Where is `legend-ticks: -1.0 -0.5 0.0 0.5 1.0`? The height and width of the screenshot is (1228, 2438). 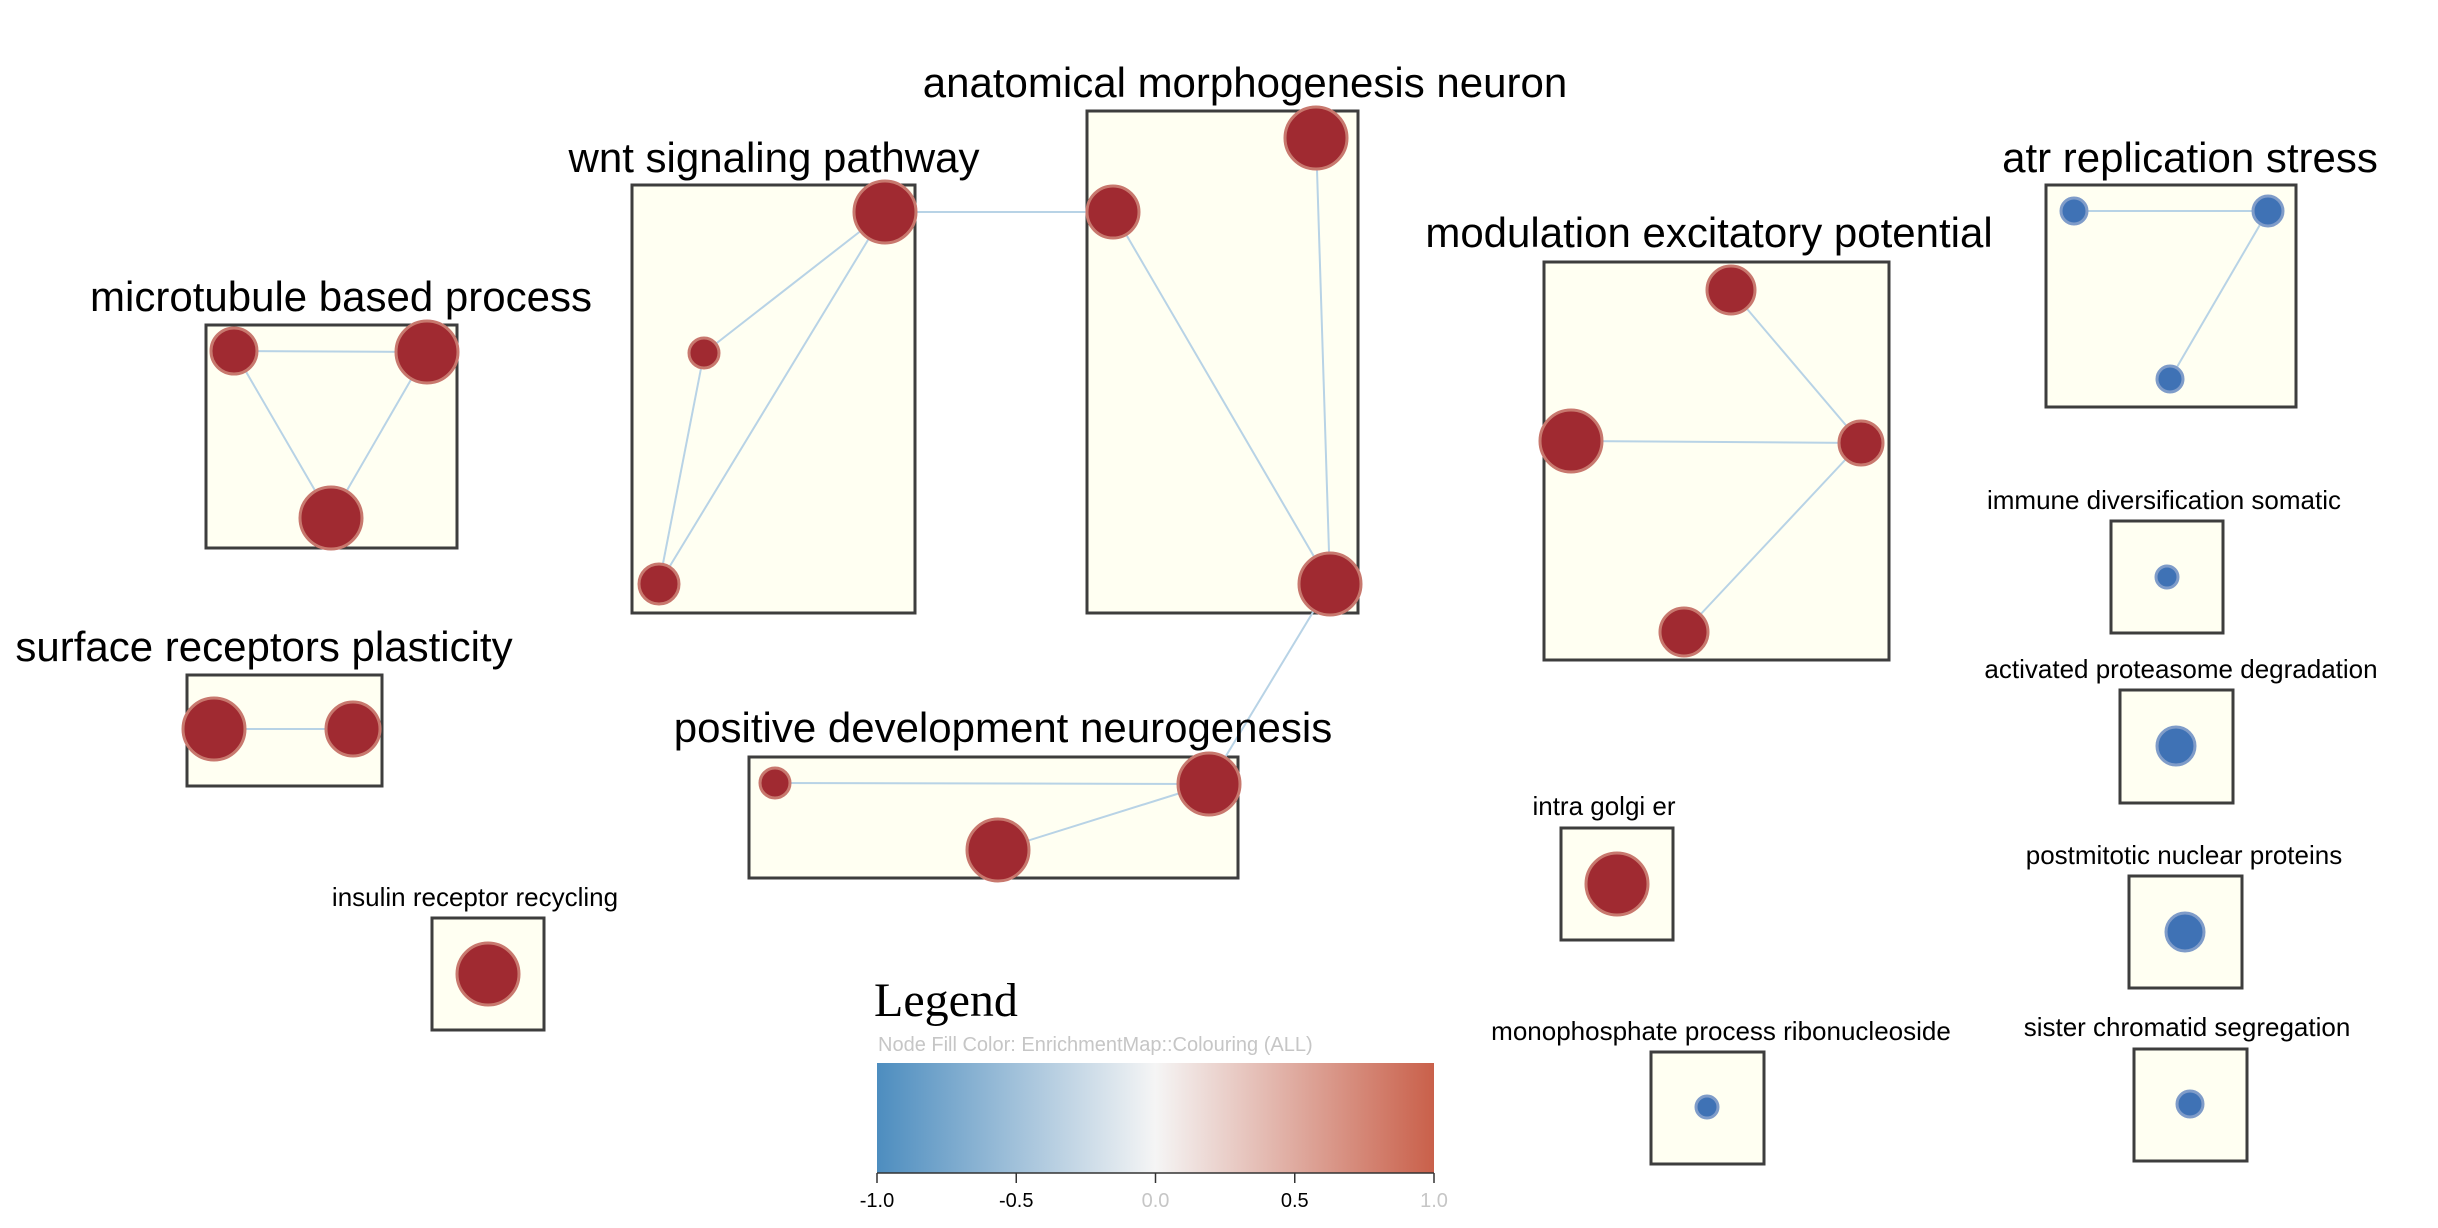
legend-ticks: -1.0 -0.5 0.0 0.5 1.0 is located at coordinates (1154, 1192).